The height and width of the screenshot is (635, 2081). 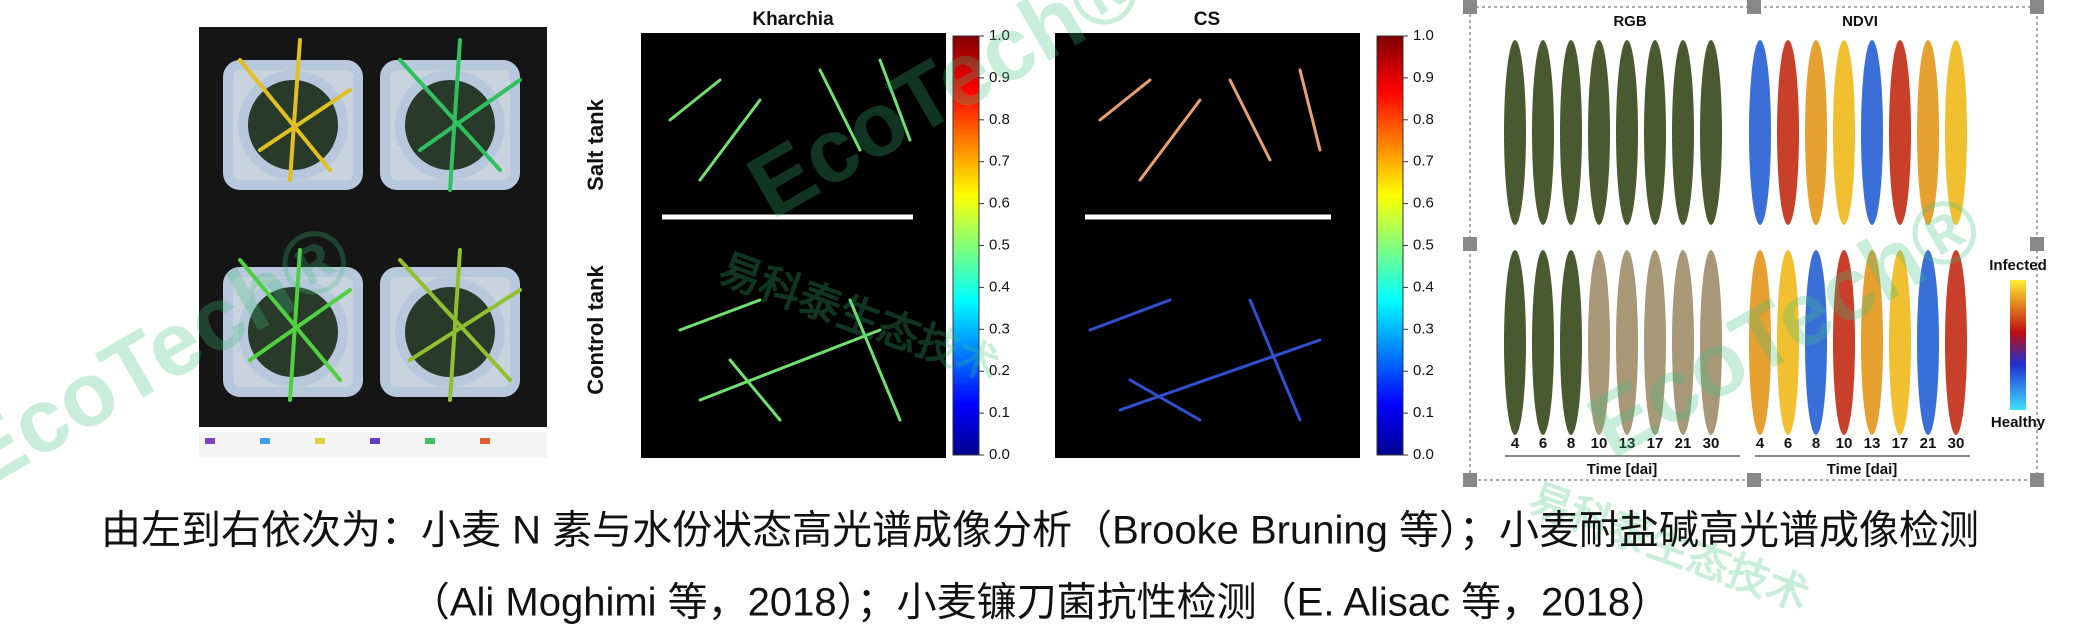 What do you see at coordinates (793, 19) in the screenshot?
I see `panel-title: Kharchia` at bounding box center [793, 19].